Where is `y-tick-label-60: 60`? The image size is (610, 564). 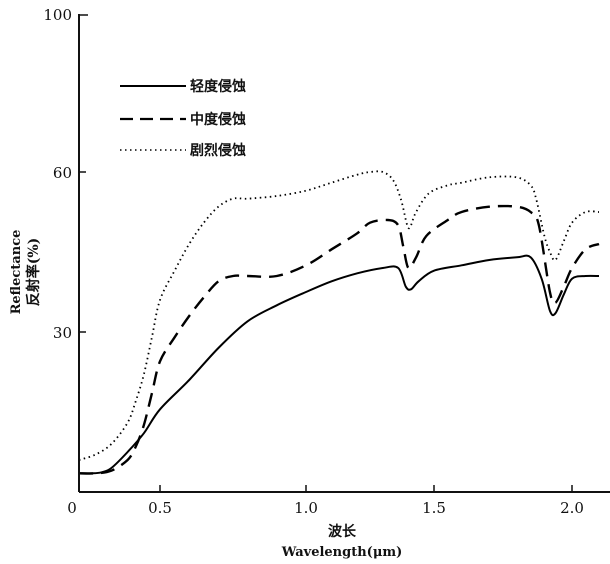 y-tick-label-60: 60 is located at coordinates (62, 173).